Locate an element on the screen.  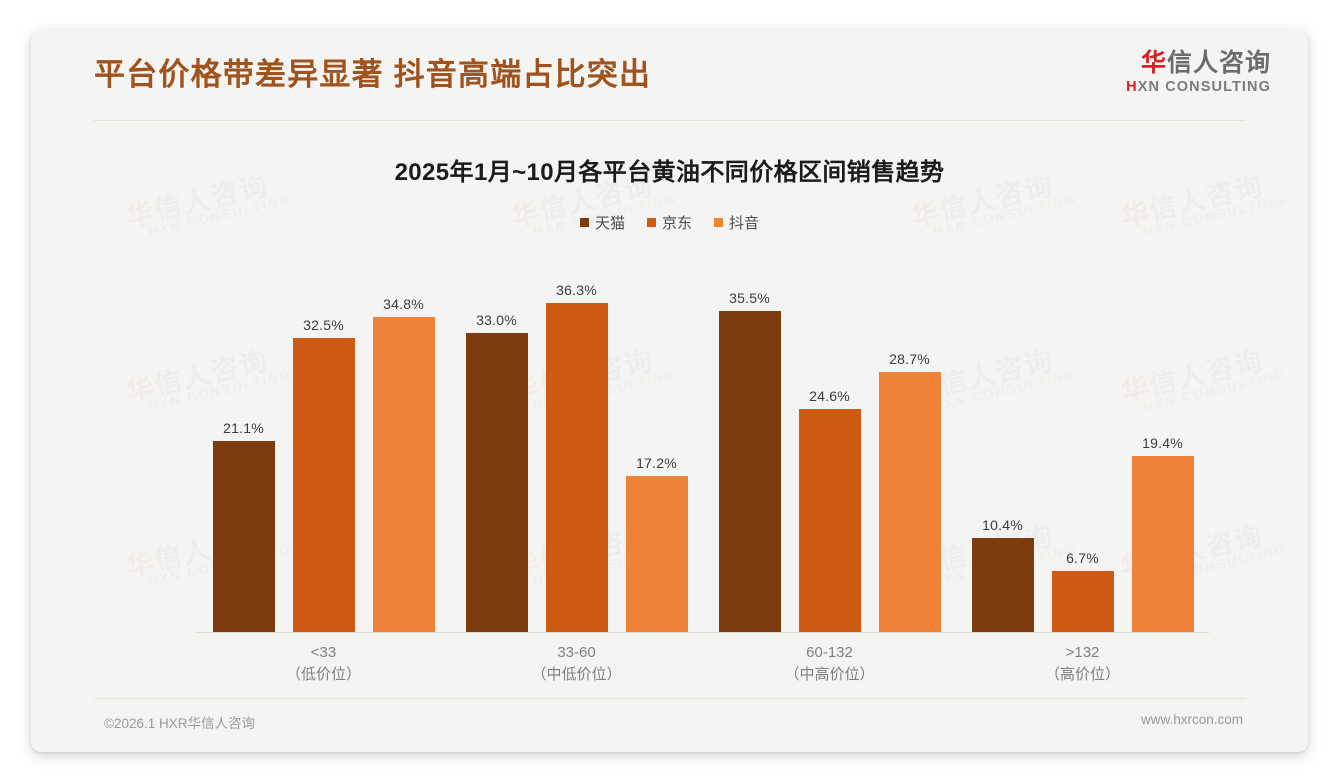
bar-group: 21.1% 32.5% 34.8% is located at coordinates (323, 443).